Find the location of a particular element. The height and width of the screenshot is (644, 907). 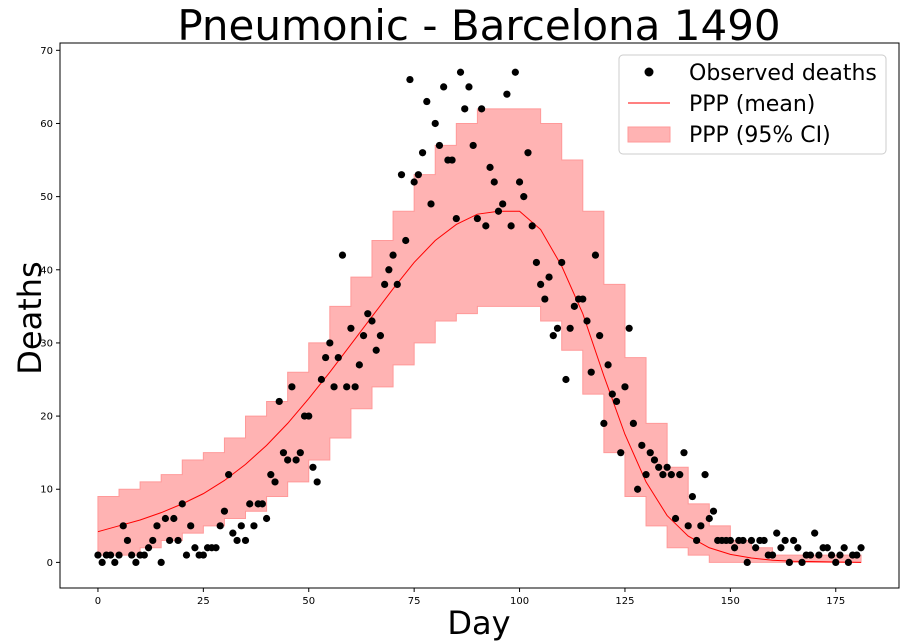

x-tick-label: 25 is located at coordinates (203, 601).